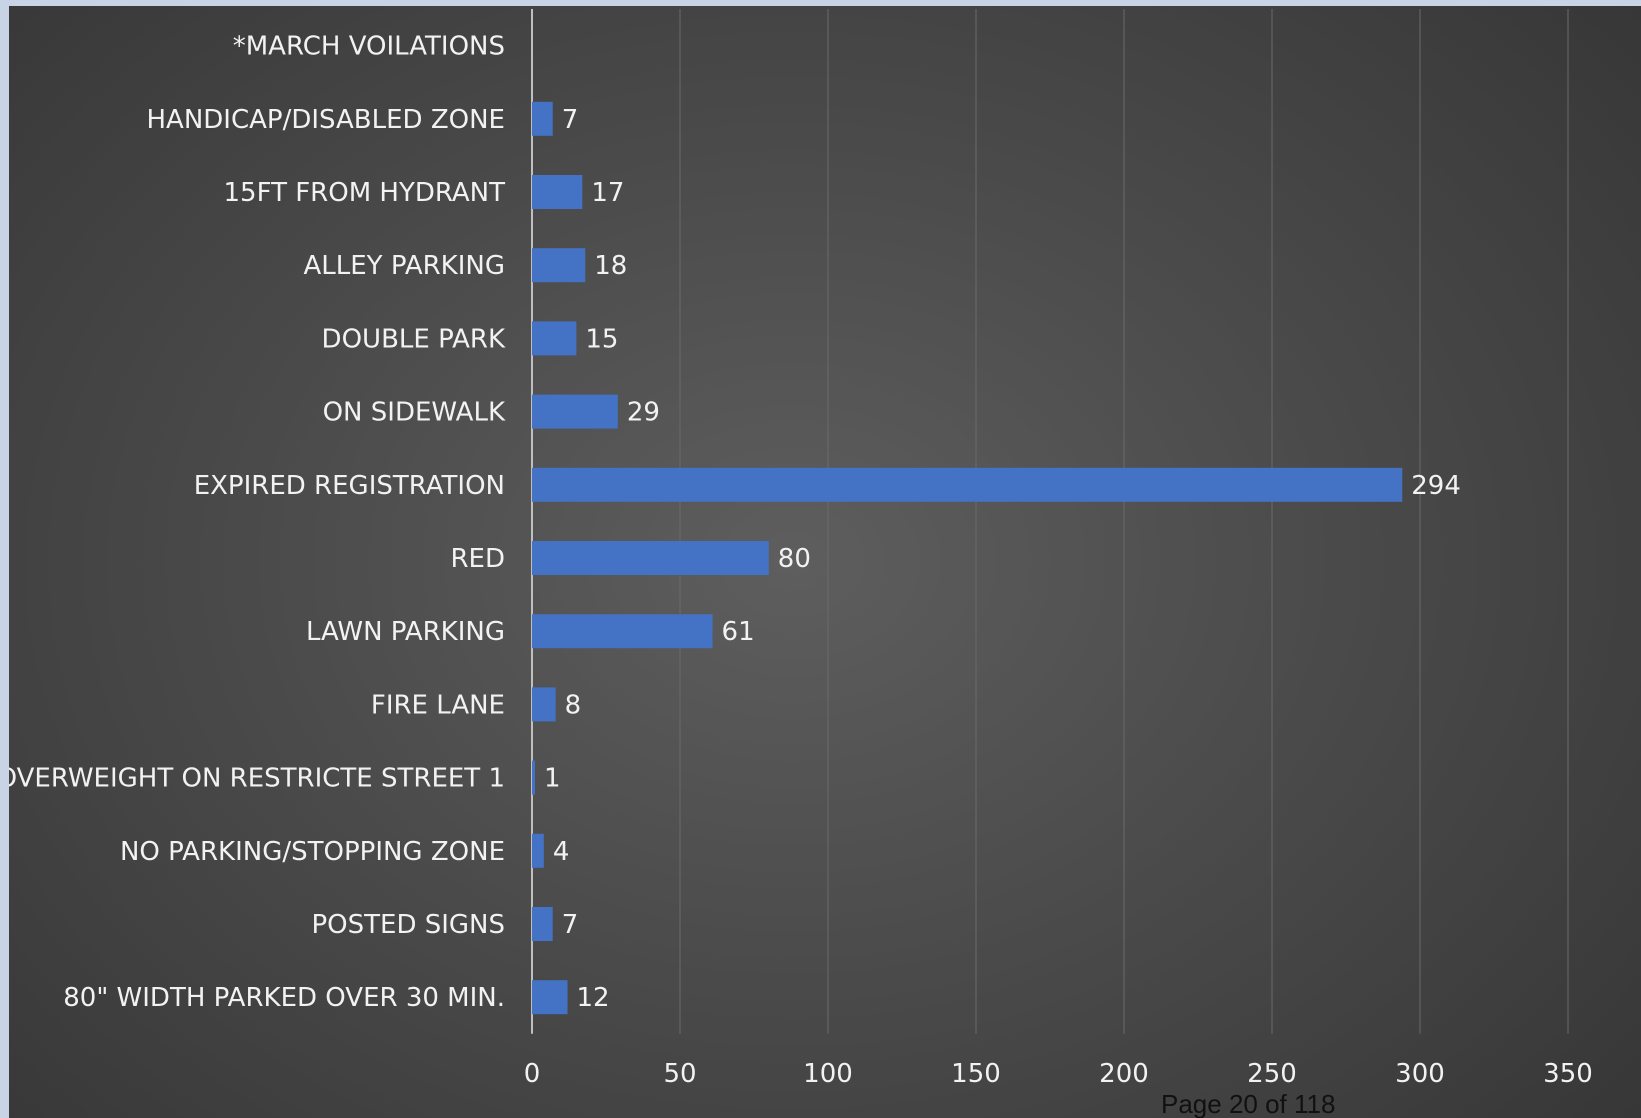 This screenshot has height=1118, width=1641. What do you see at coordinates (414, 413) in the screenshot?
I see `category-label: ON SIDEWALK` at bounding box center [414, 413].